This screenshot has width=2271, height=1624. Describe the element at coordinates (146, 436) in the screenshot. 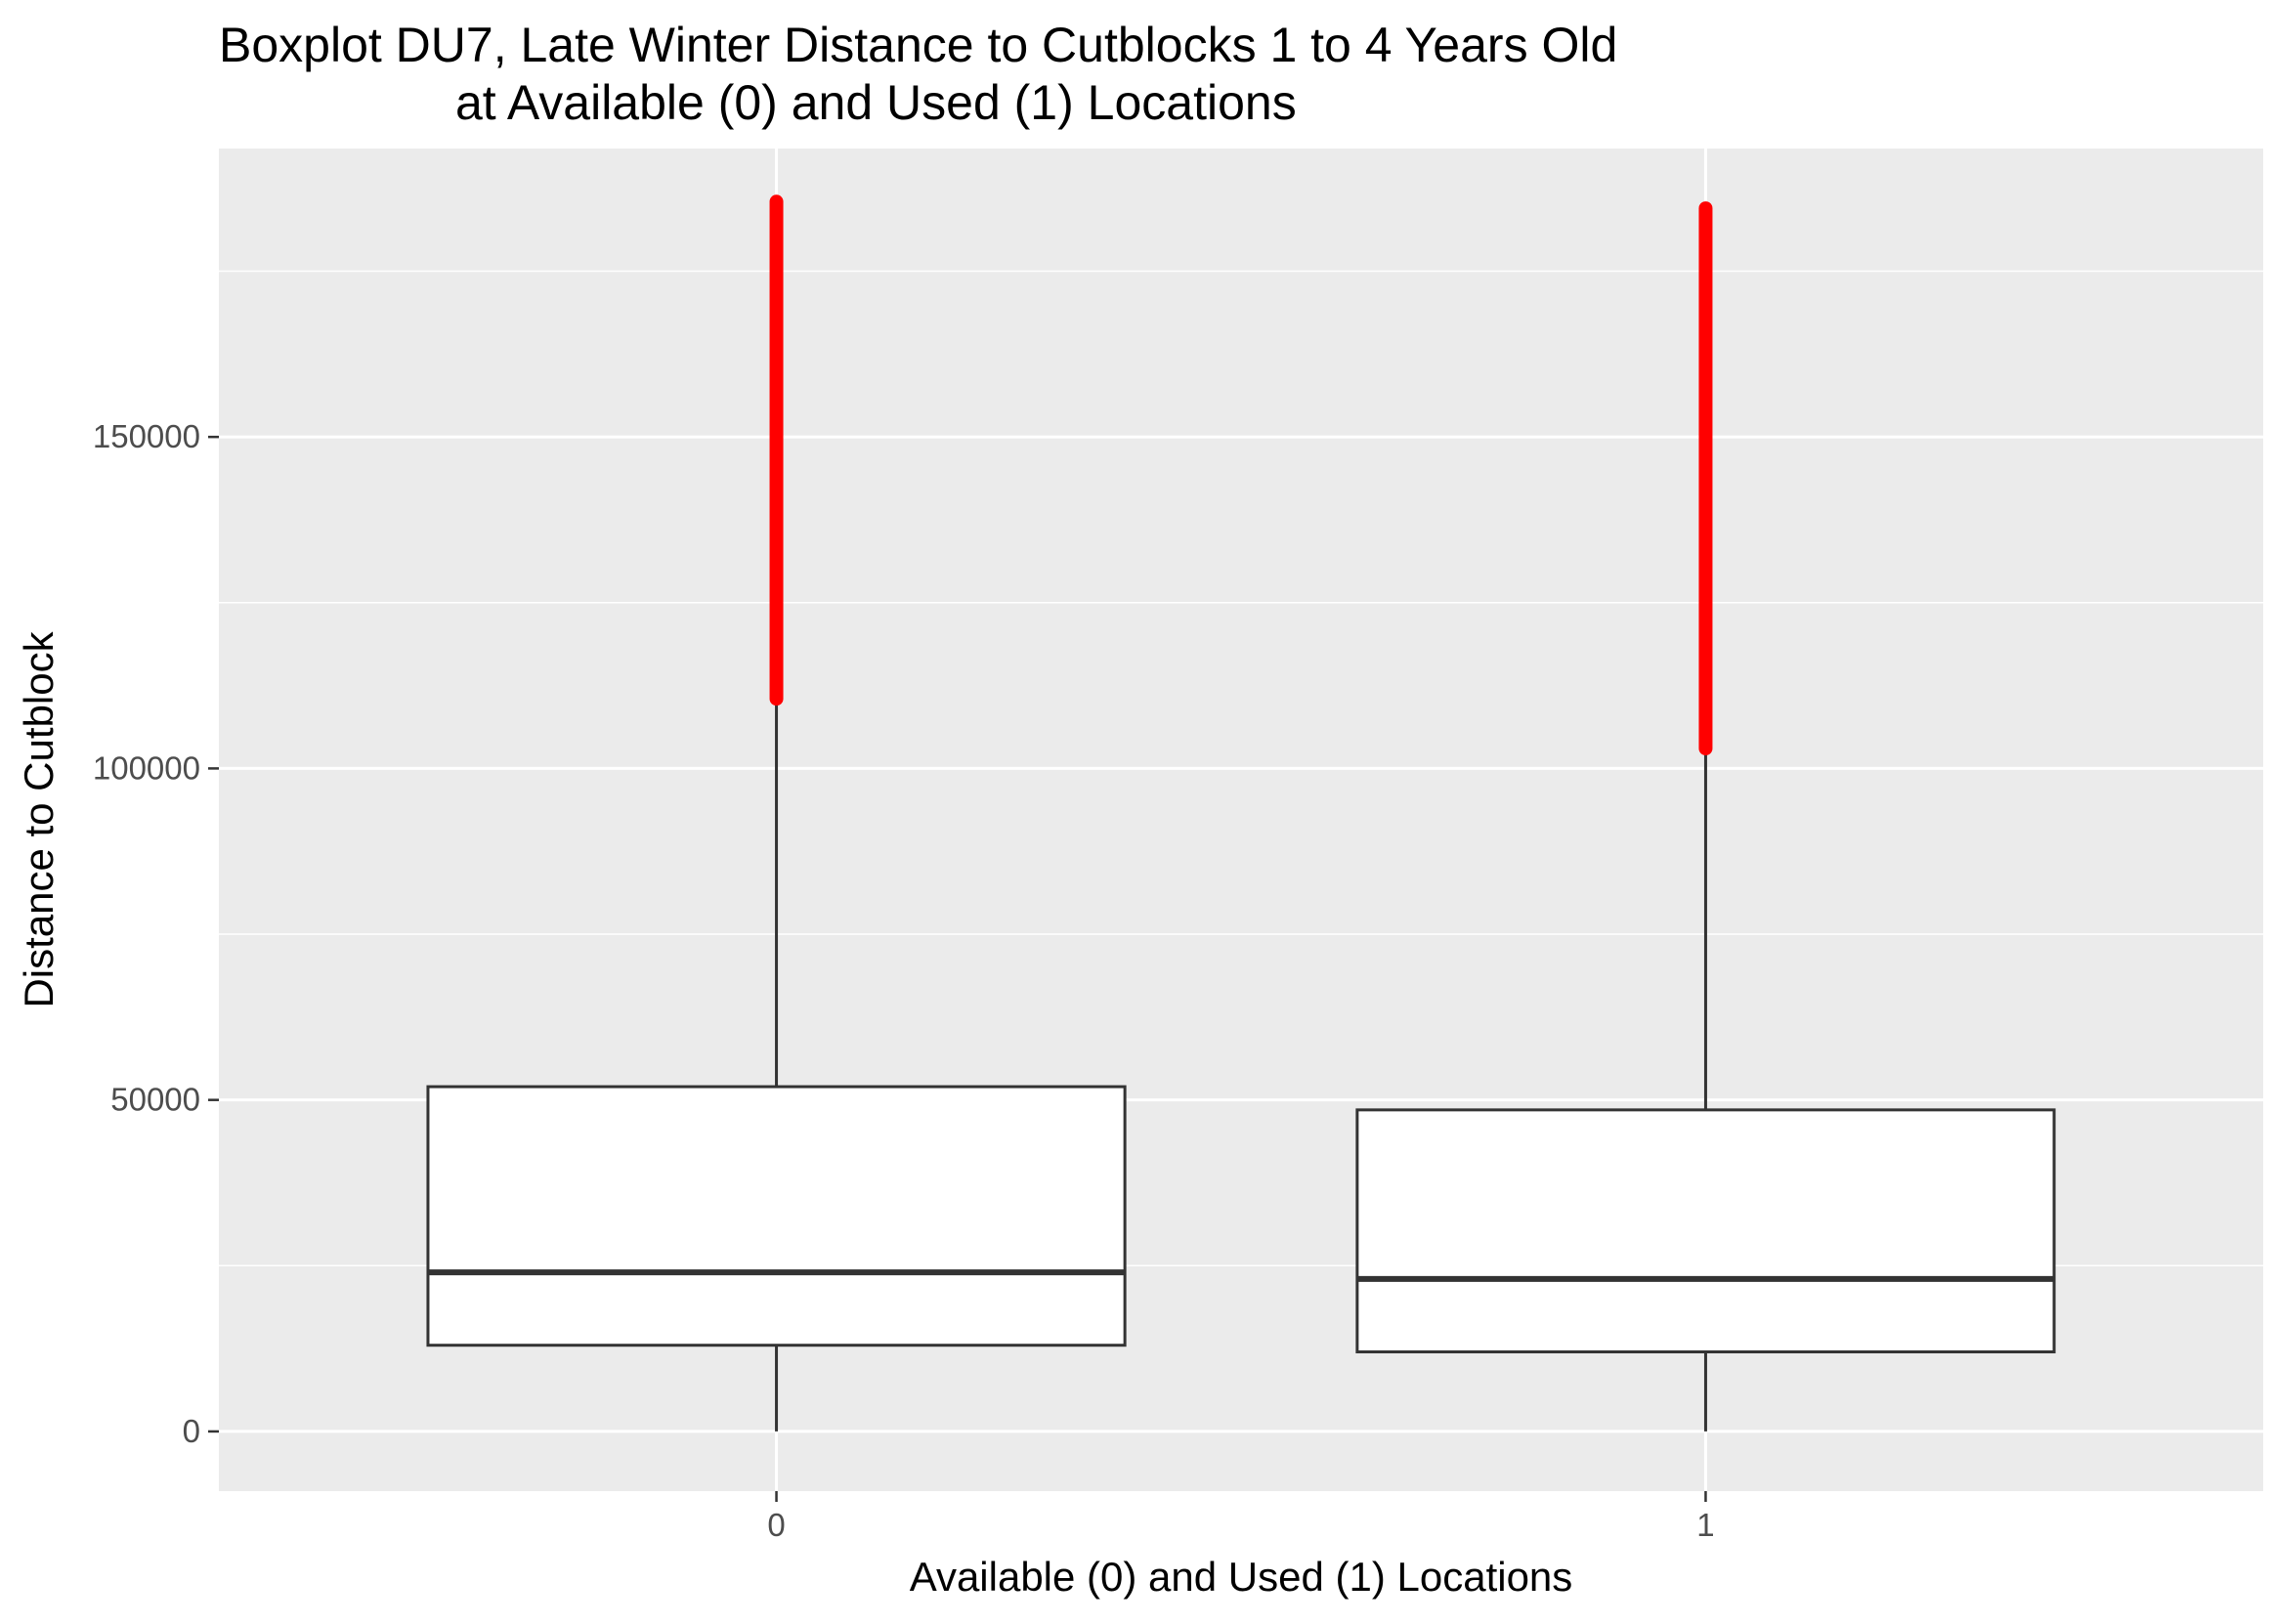

I see `y-tick-label: 150000` at that location.